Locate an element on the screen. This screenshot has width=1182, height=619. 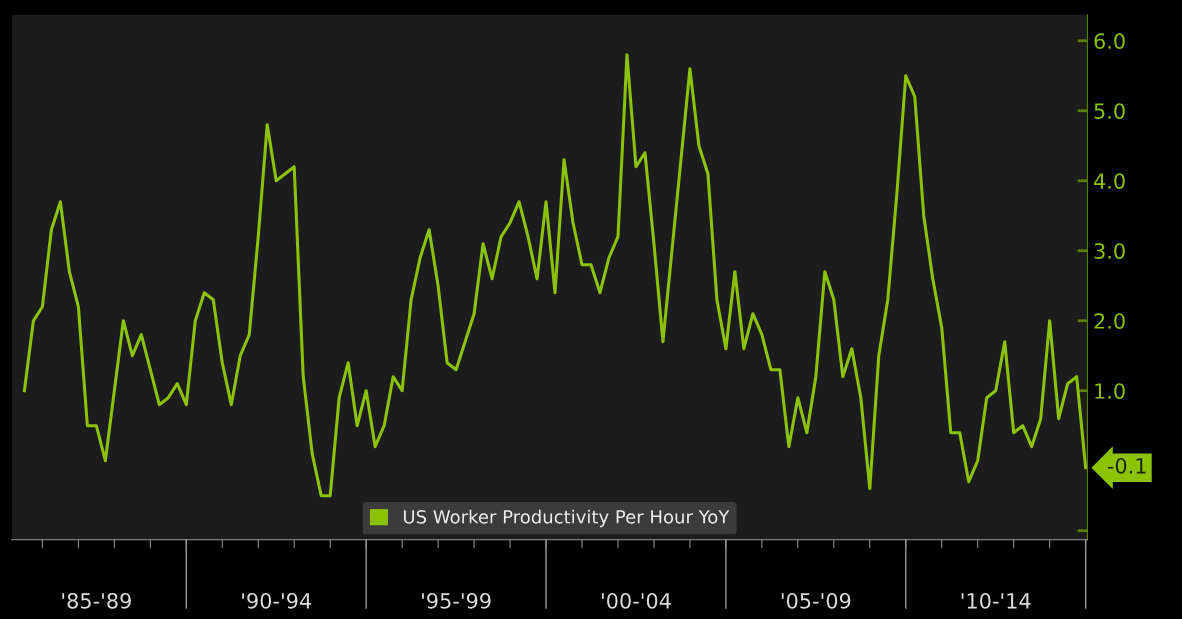
y-tick-label: 4.0 is located at coordinates (1109, 181).